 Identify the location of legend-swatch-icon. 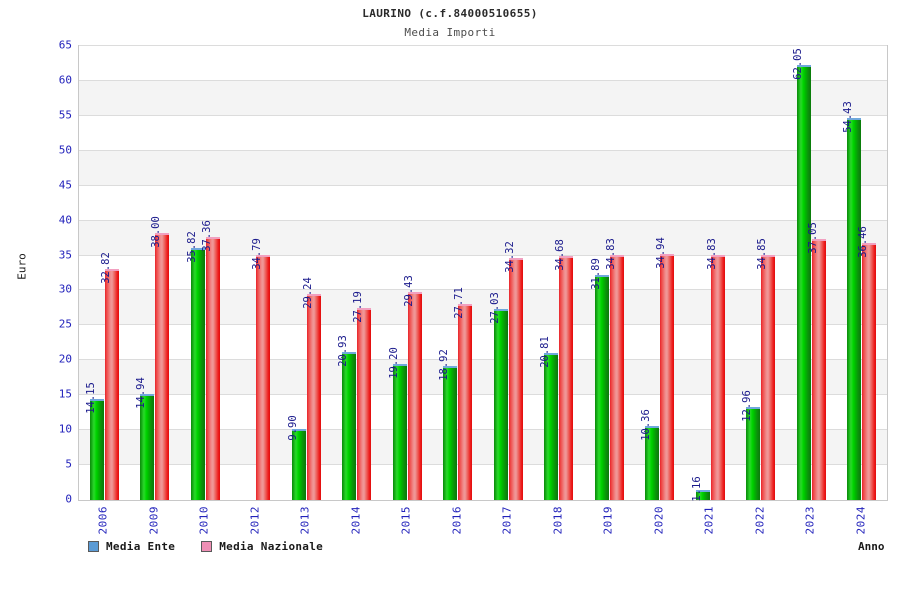
(93, 546).